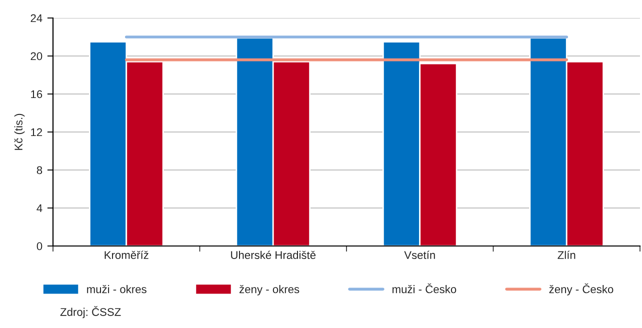 Image resolution: width=642 pixels, height=328 pixels. I want to click on x-tick-label: Uherské Hradiště, so click(273, 255).